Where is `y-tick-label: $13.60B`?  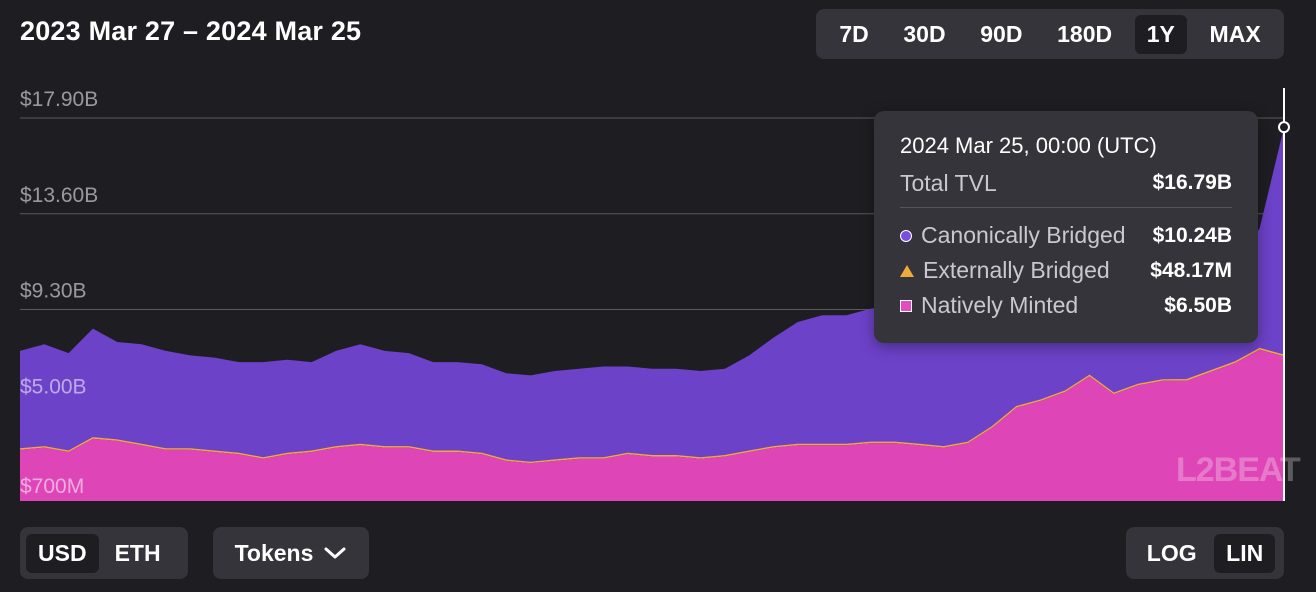 y-tick-label: $13.60B is located at coordinates (59, 195).